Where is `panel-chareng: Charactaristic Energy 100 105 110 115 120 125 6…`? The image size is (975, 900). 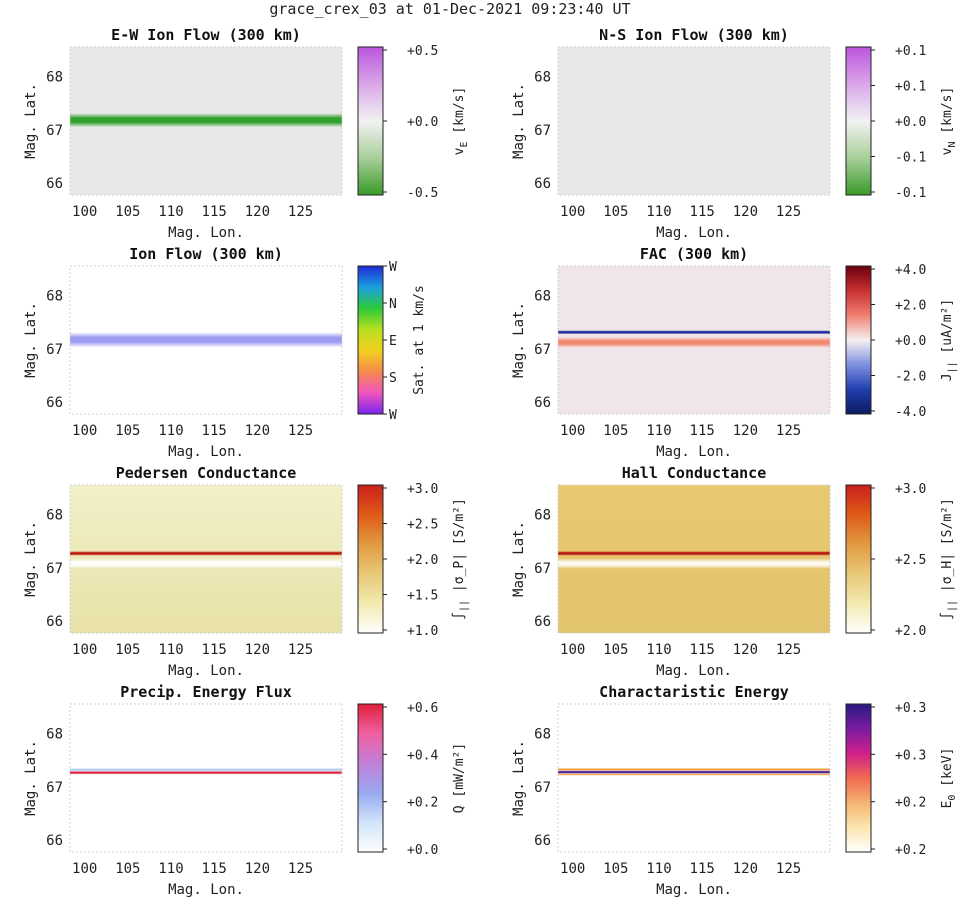 panel-chareng: Charactaristic Energy 100 105 110 115 120 125 6… is located at coordinates (734, 790).